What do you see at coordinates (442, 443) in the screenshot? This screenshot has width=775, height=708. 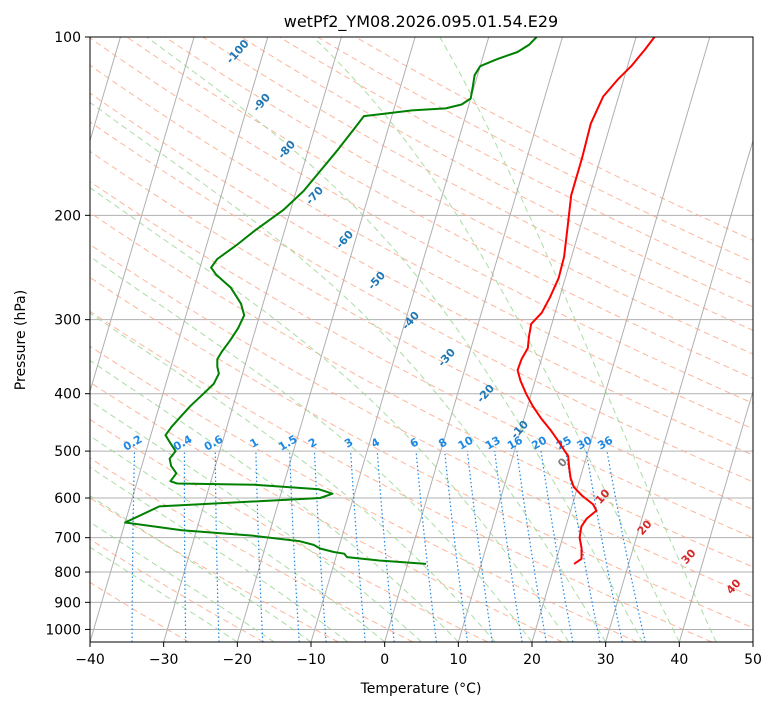 I see `mixing-ratio-label: 8` at bounding box center [442, 443].